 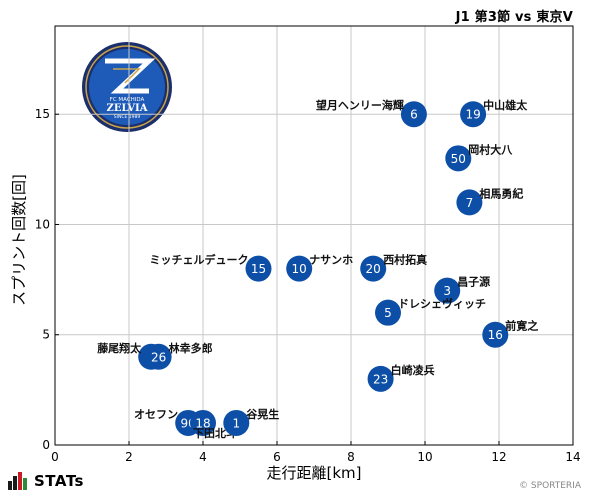 I want to click on player-number-label: 16, so click(x=495, y=335).